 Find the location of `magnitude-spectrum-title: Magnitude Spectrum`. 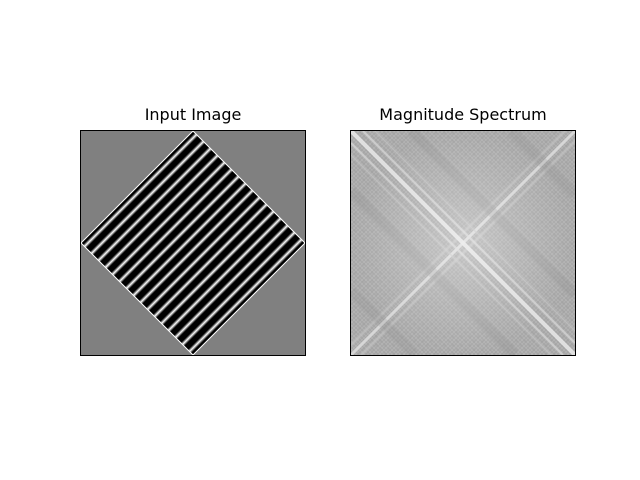

magnitude-spectrum-title: Magnitude Spectrum is located at coordinates (463, 114).